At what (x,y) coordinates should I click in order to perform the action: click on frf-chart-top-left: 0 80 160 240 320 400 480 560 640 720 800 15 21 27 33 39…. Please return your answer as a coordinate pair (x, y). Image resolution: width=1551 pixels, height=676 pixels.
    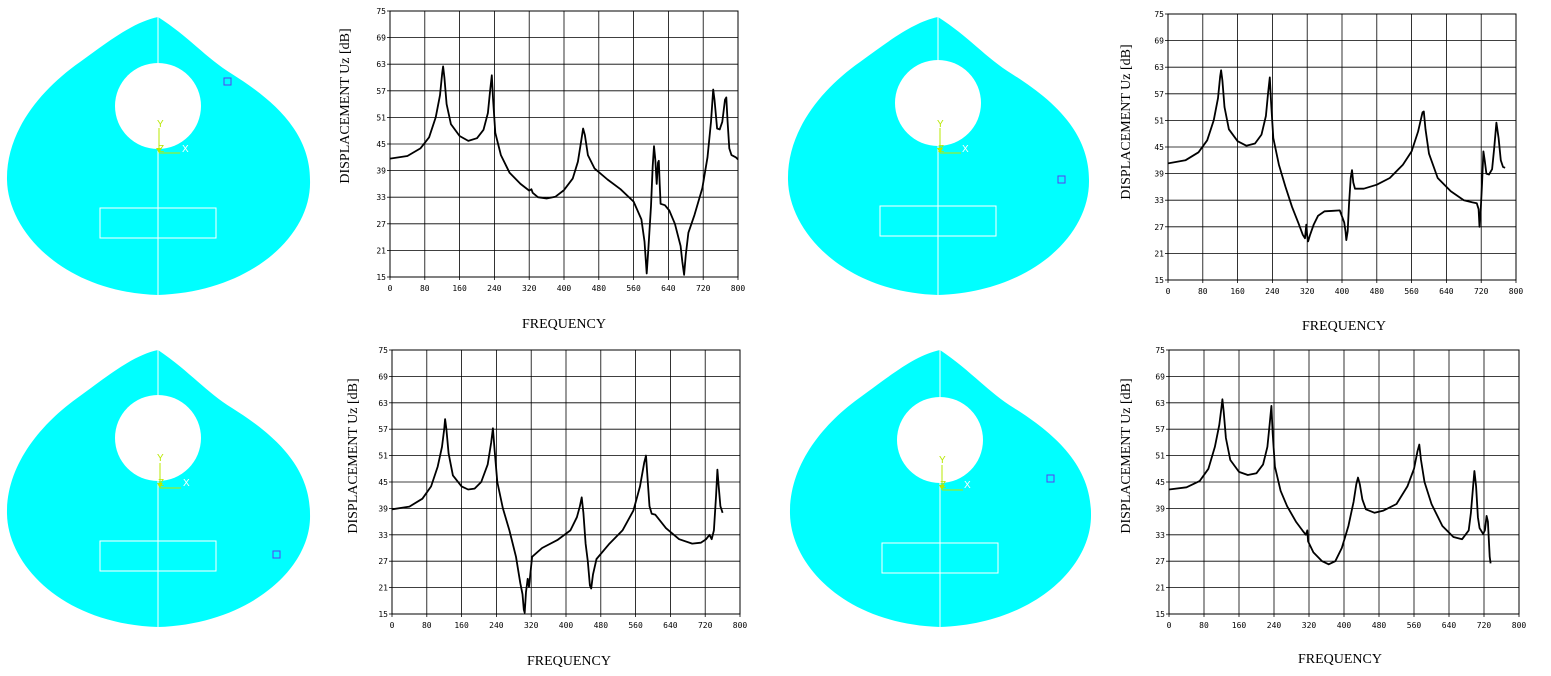
    Looking at the image, I should click on (541, 169).